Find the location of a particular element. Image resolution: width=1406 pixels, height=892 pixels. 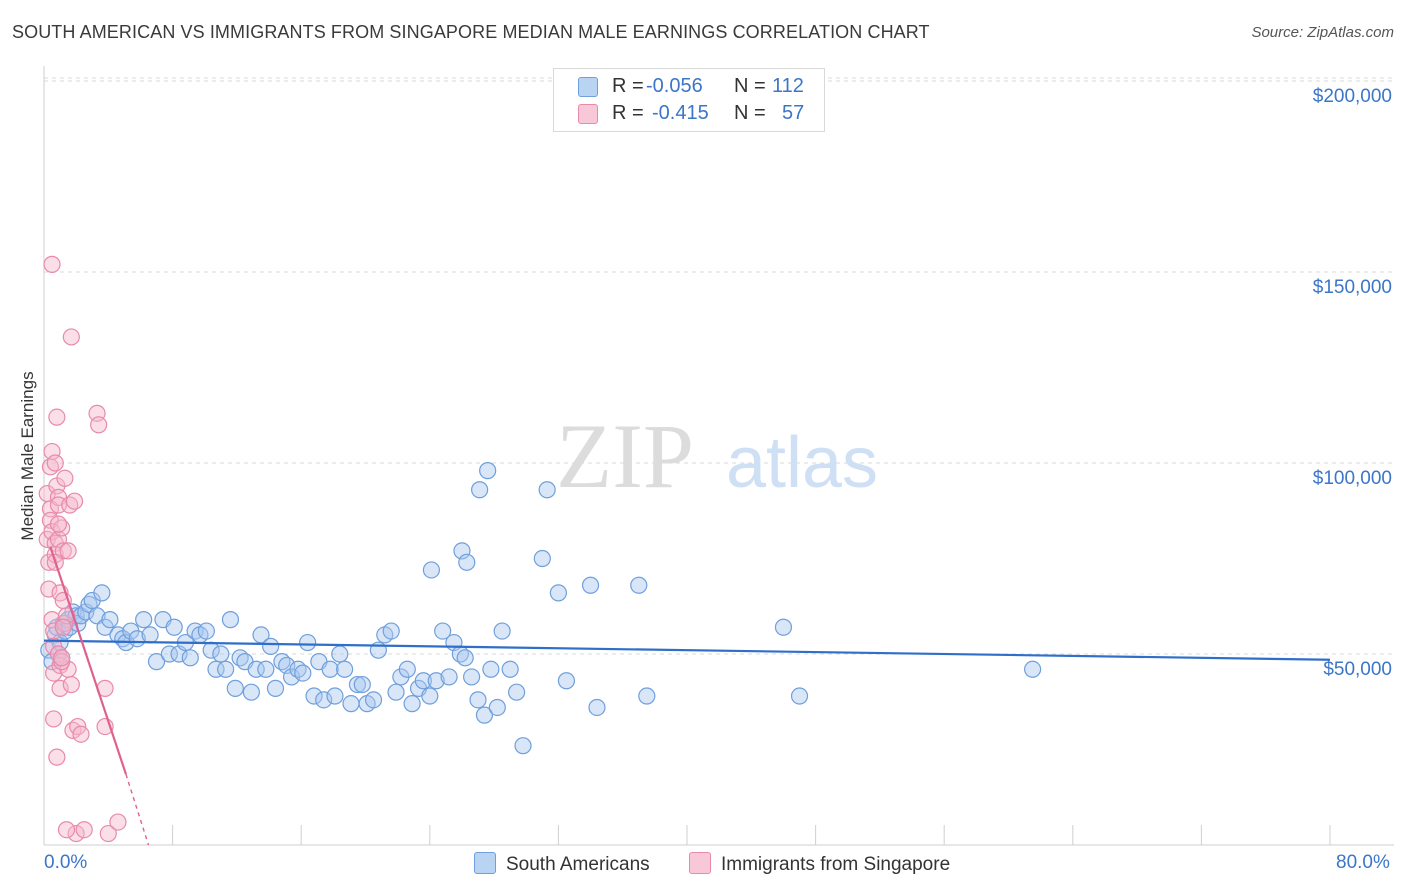

source-label: Source: ZipAtlas.com is located at coordinates (1322, 32).